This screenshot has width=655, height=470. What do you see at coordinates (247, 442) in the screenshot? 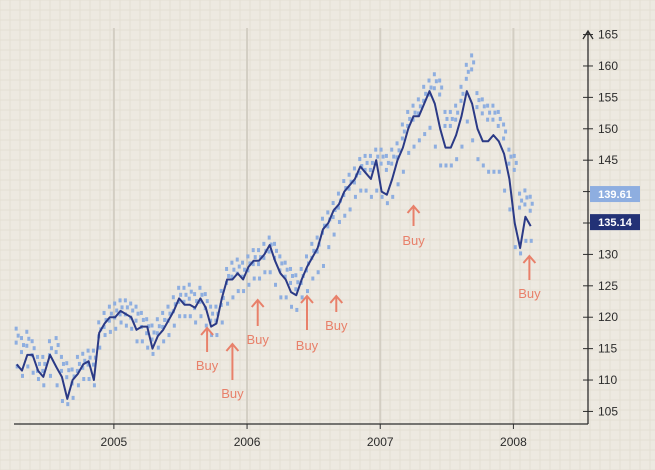
I see `x-tick-label: 2006` at bounding box center [247, 442].